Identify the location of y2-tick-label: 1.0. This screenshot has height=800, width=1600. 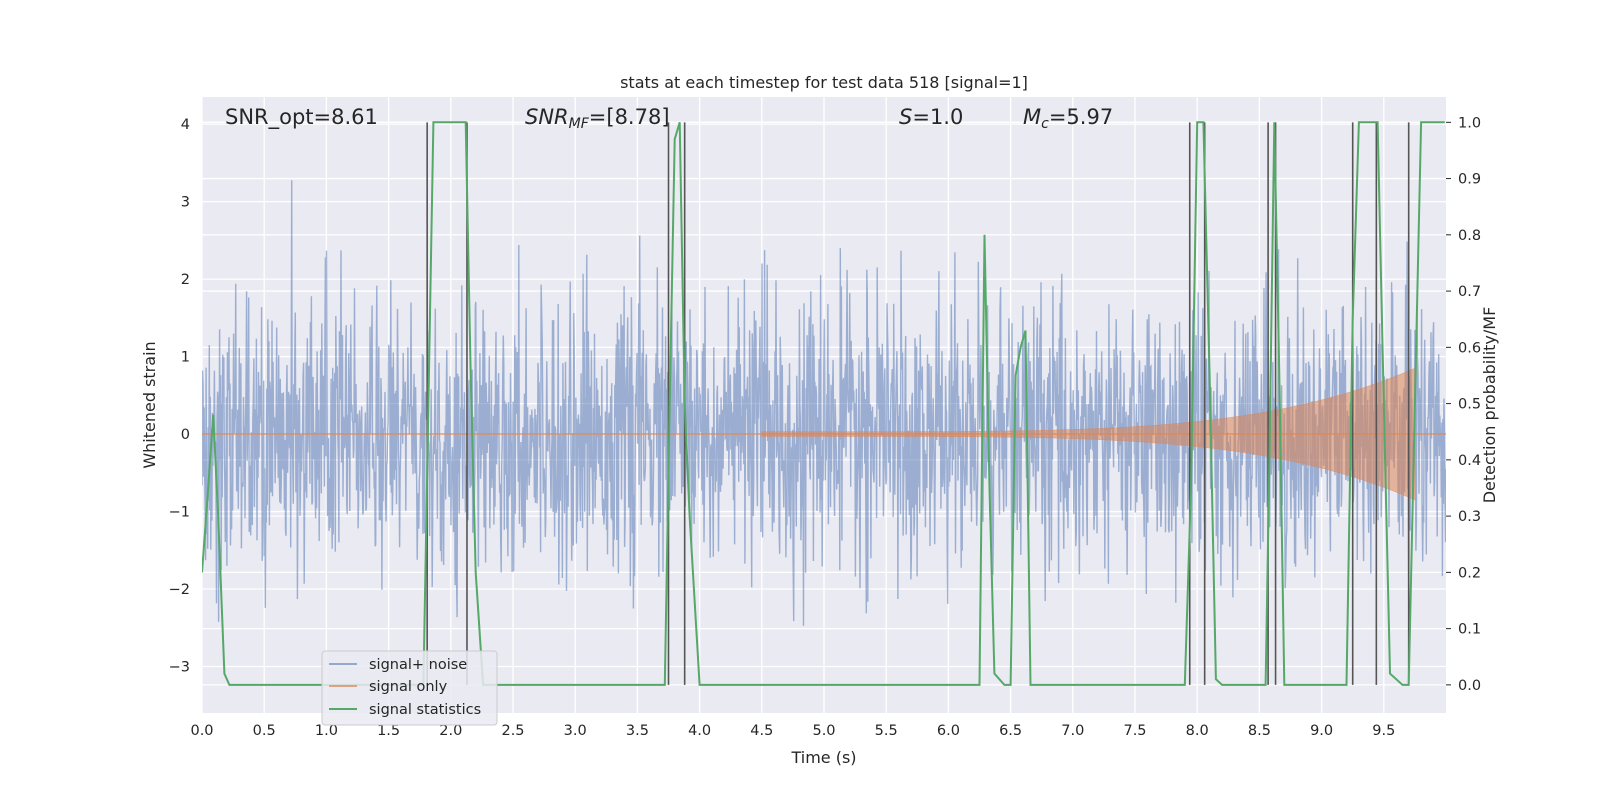
(1469, 123).